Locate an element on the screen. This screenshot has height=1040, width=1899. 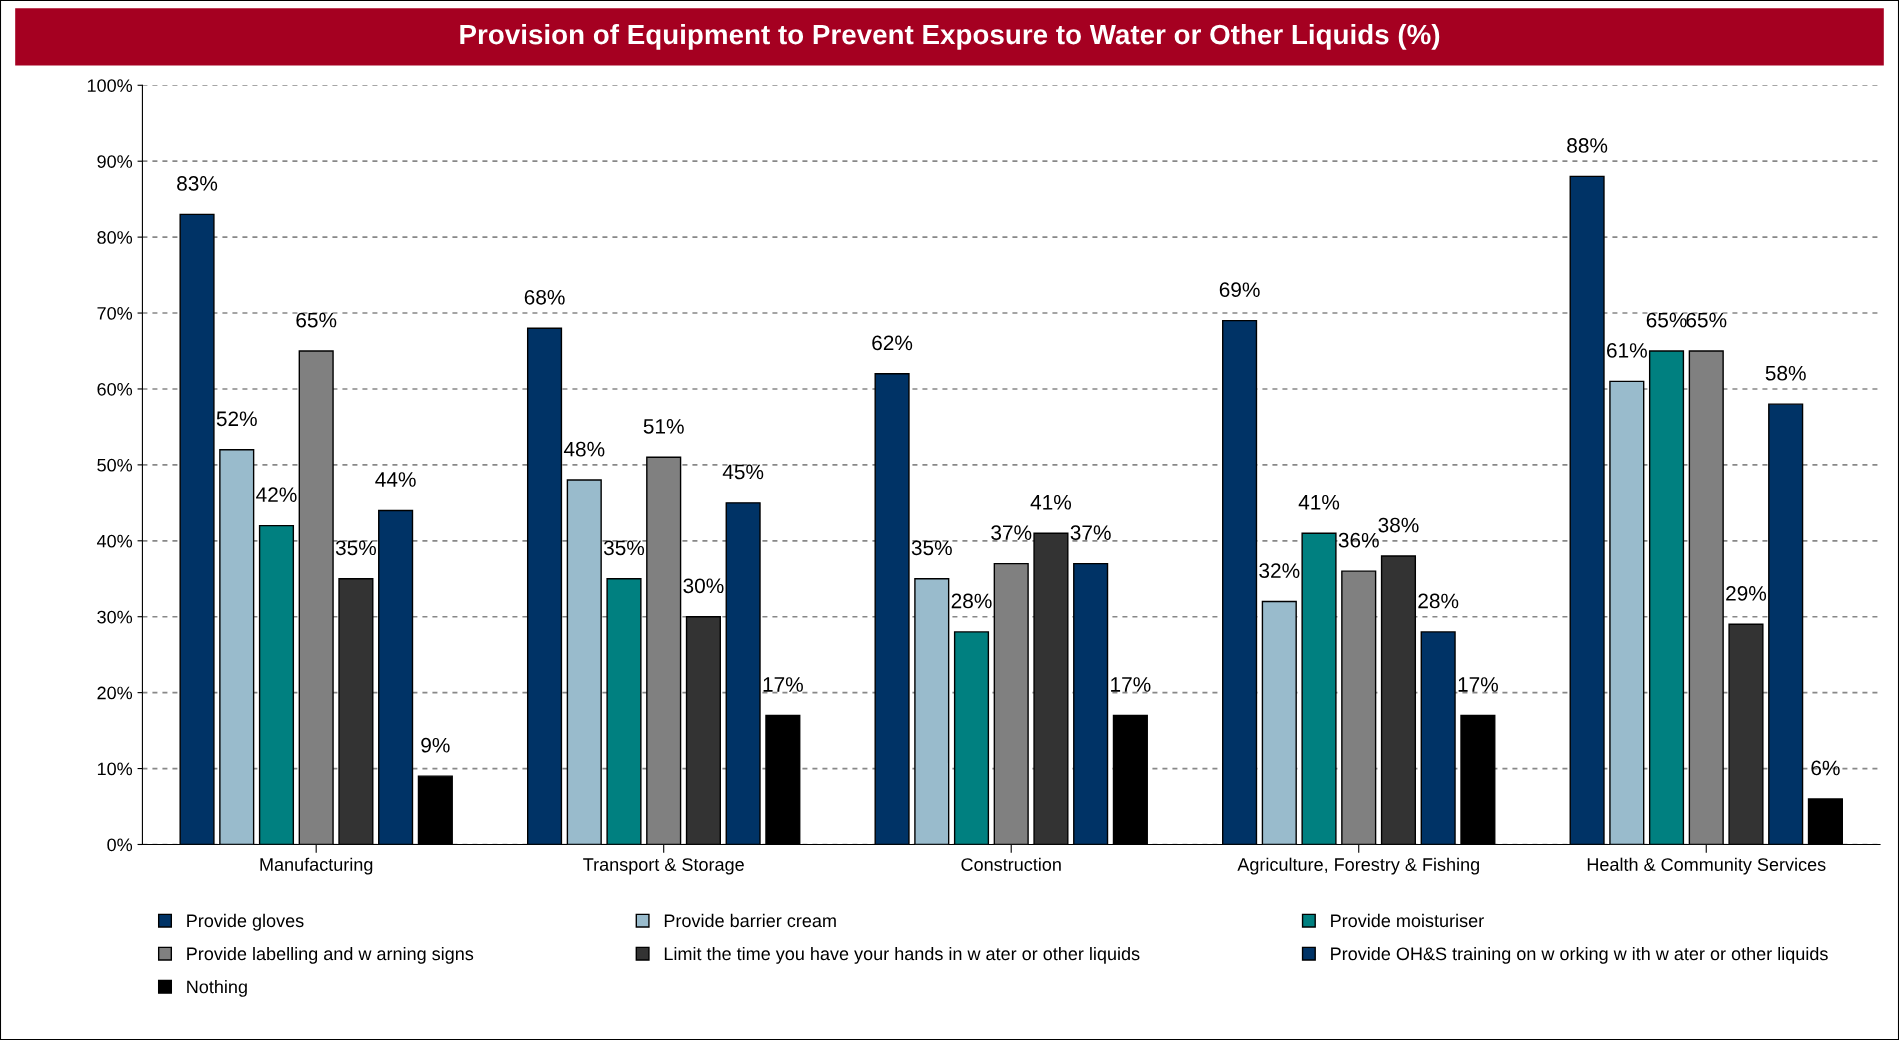
x-tick-label: Manufacturing is located at coordinates (316, 866).